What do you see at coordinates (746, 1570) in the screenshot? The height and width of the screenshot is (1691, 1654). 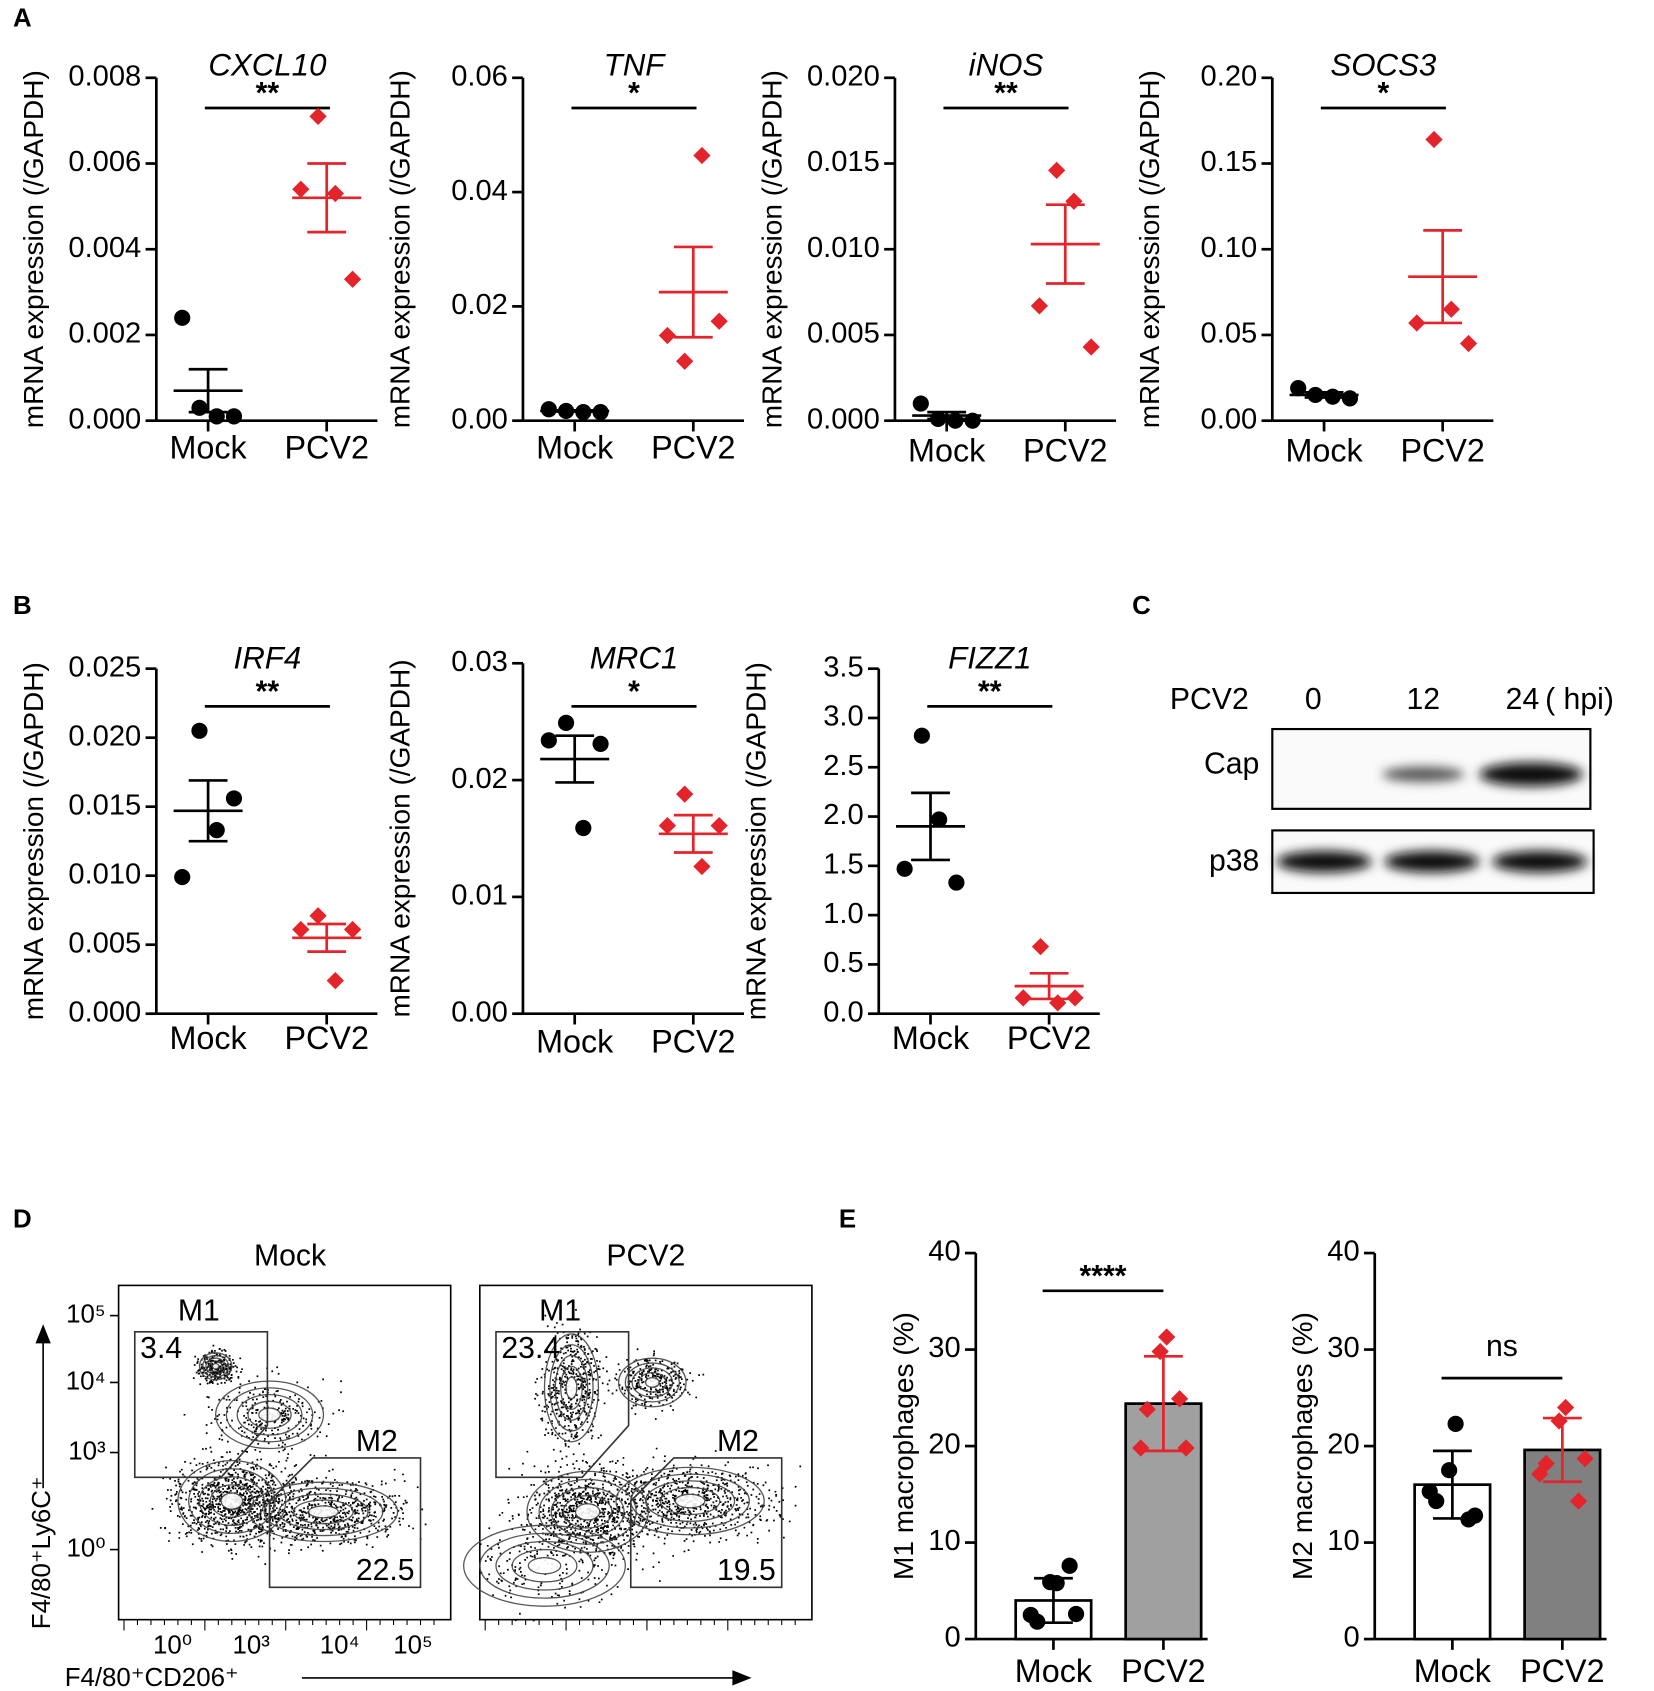 I see `gate-percent: 19.5` at bounding box center [746, 1570].